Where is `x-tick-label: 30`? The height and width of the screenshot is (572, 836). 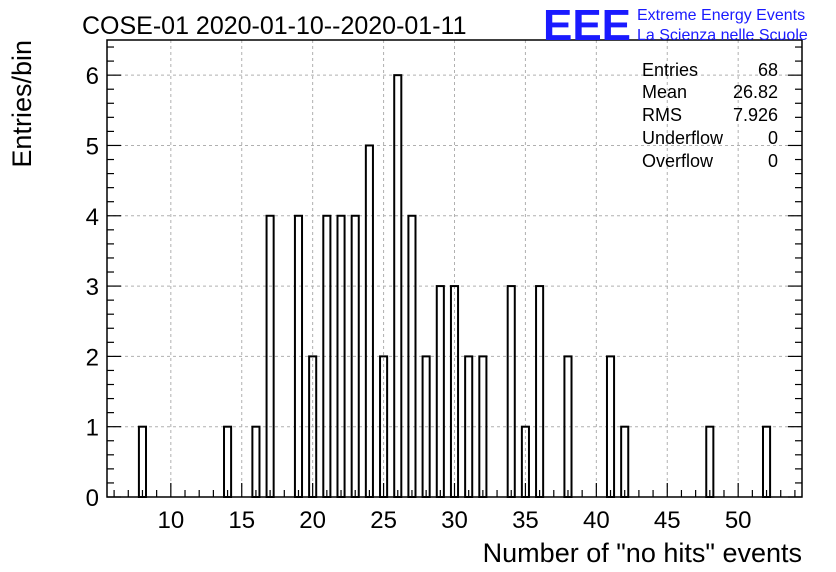
x-tick-label: 30 is located at coordinates (454, 520).